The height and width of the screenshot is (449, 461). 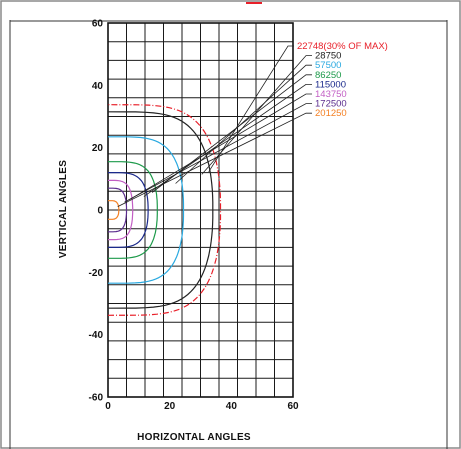 What do you see at coordinates (96, 273) in the screenshot?
I see `y-tick-label: -20` at bounding box center [96, 273].